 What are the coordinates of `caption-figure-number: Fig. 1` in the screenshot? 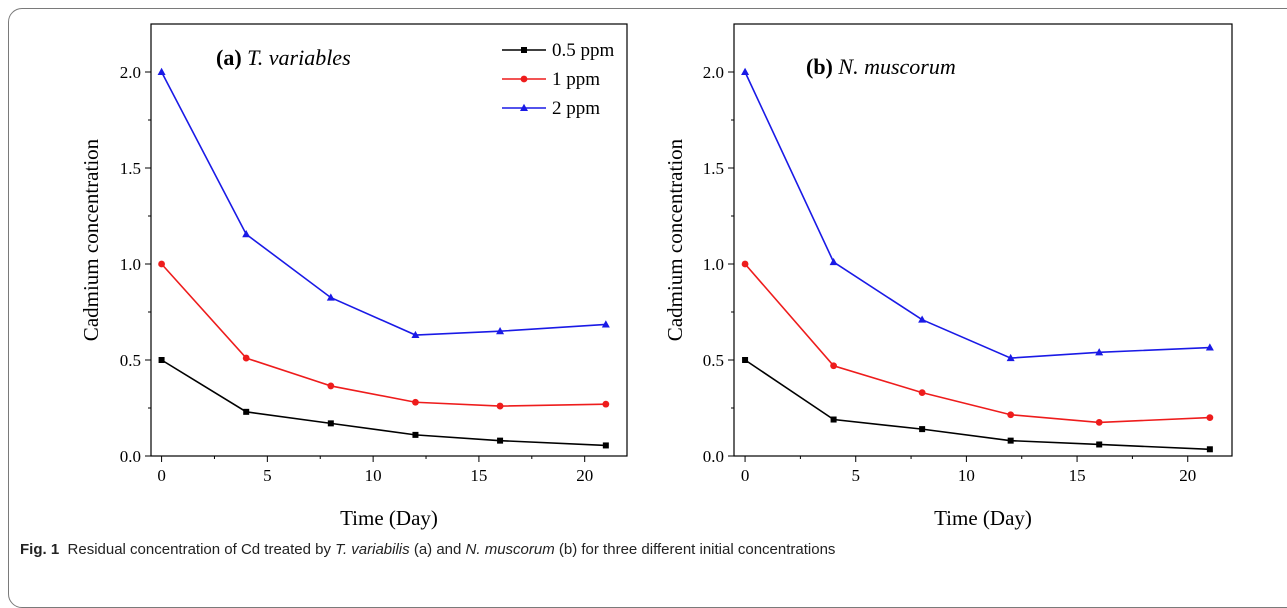 It's located at (40, 549).